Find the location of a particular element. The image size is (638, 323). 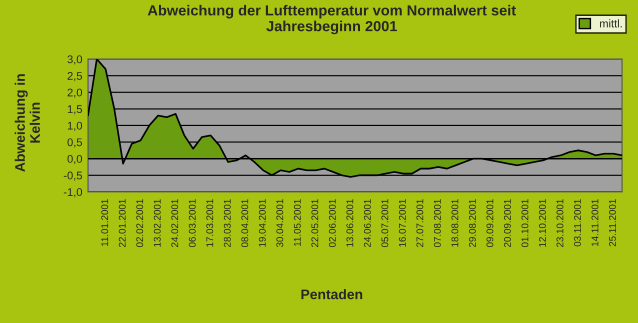

x-tick-label: 01.10.2001 is located at coordinates (524, 223).